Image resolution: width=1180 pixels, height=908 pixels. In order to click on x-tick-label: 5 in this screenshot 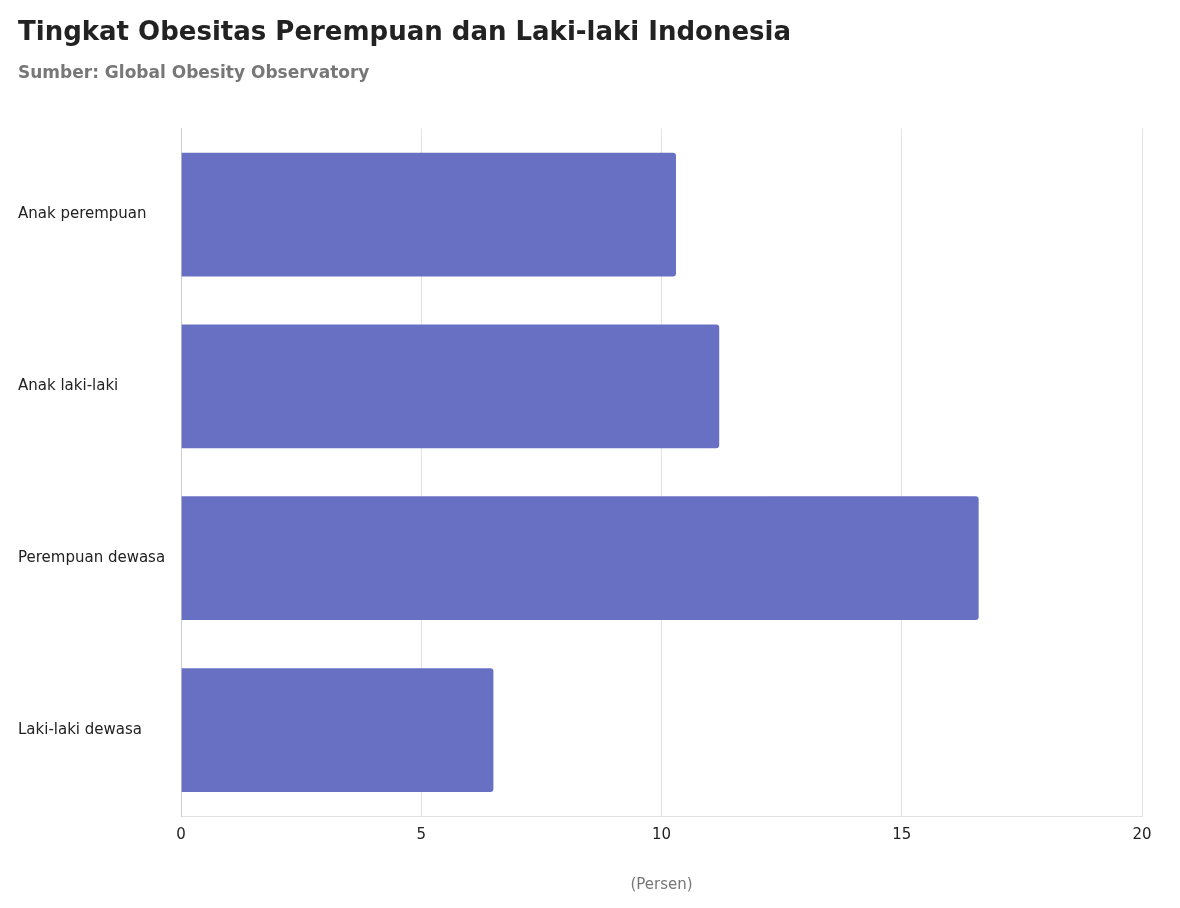, I will do `click(421, 833)`.